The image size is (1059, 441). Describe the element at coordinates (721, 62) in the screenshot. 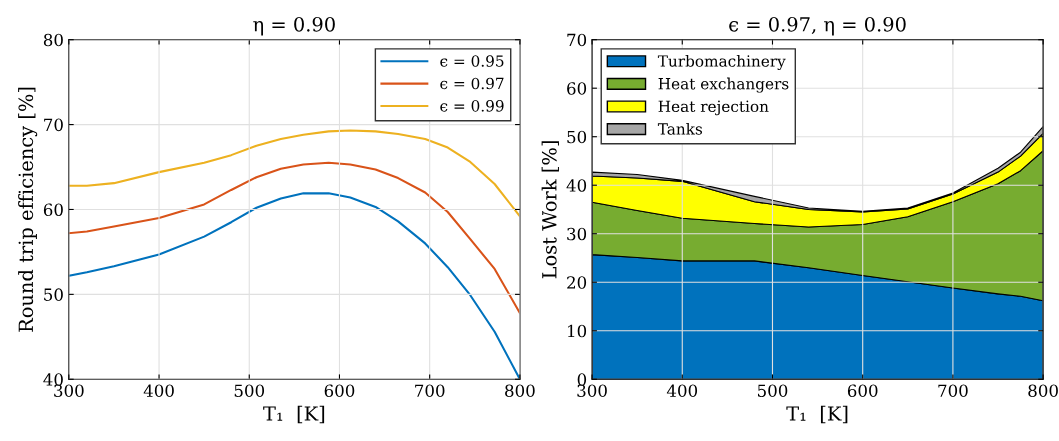

I see `legend-label: Turbomachinery` at that location.